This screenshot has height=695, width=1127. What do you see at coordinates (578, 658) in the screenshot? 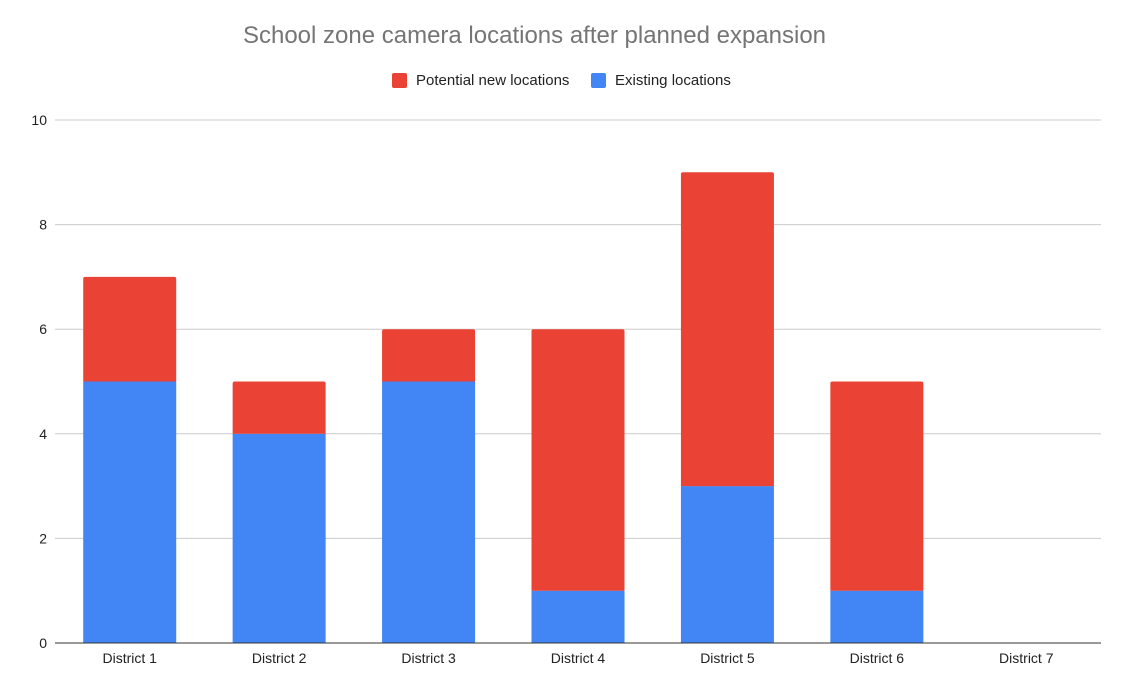
I see `x-tick-label-4: District 4` at bounding box center [578, 658].